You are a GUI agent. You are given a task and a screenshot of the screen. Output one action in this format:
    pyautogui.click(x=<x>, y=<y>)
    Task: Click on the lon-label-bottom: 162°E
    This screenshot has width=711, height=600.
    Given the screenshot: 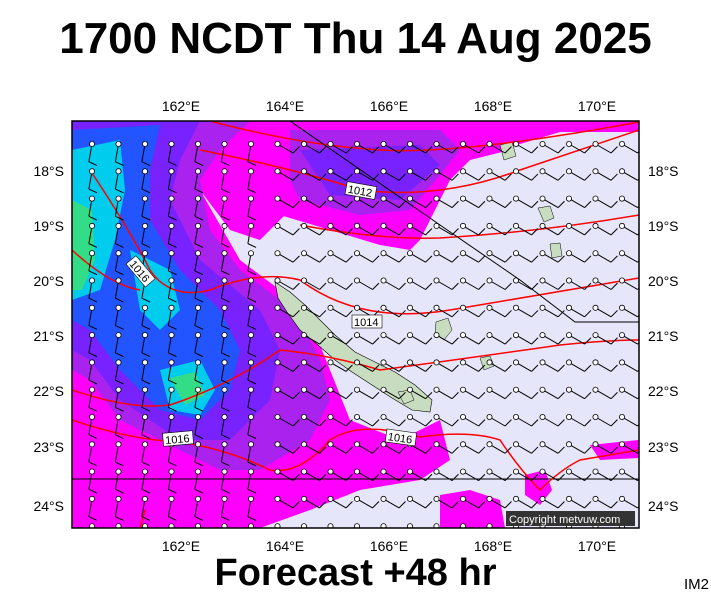 What is the action you would take?
    pyautogui.click(x=181, y=546)
    